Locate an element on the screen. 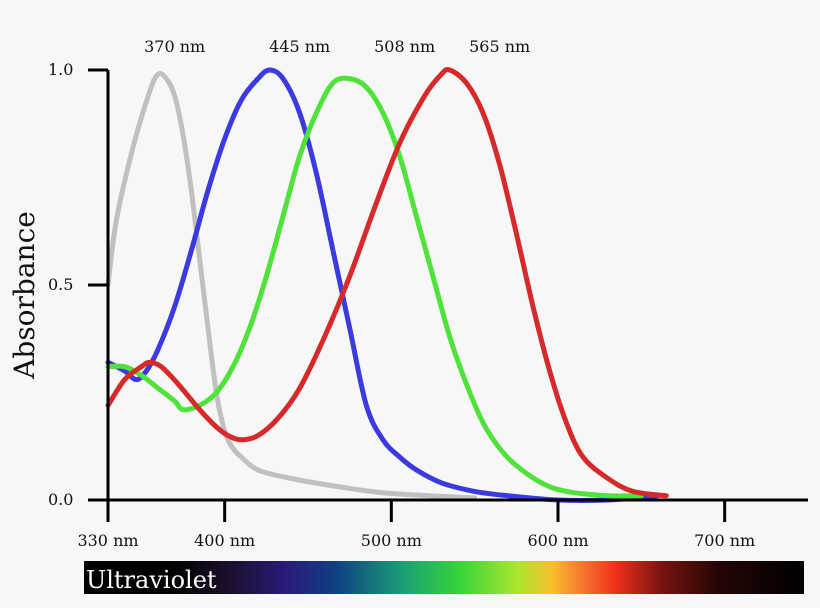 This screenshot has width=820, height=608. x-tick-label-3: 500 nm is located at coordinates (391, 540).